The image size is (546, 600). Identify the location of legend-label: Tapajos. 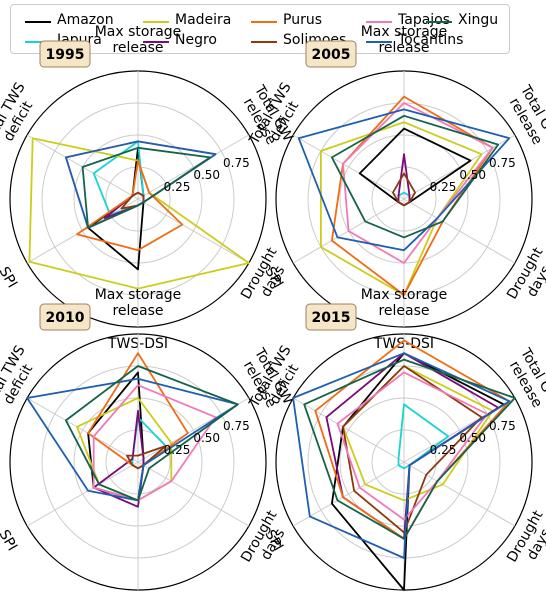
(424, 20).